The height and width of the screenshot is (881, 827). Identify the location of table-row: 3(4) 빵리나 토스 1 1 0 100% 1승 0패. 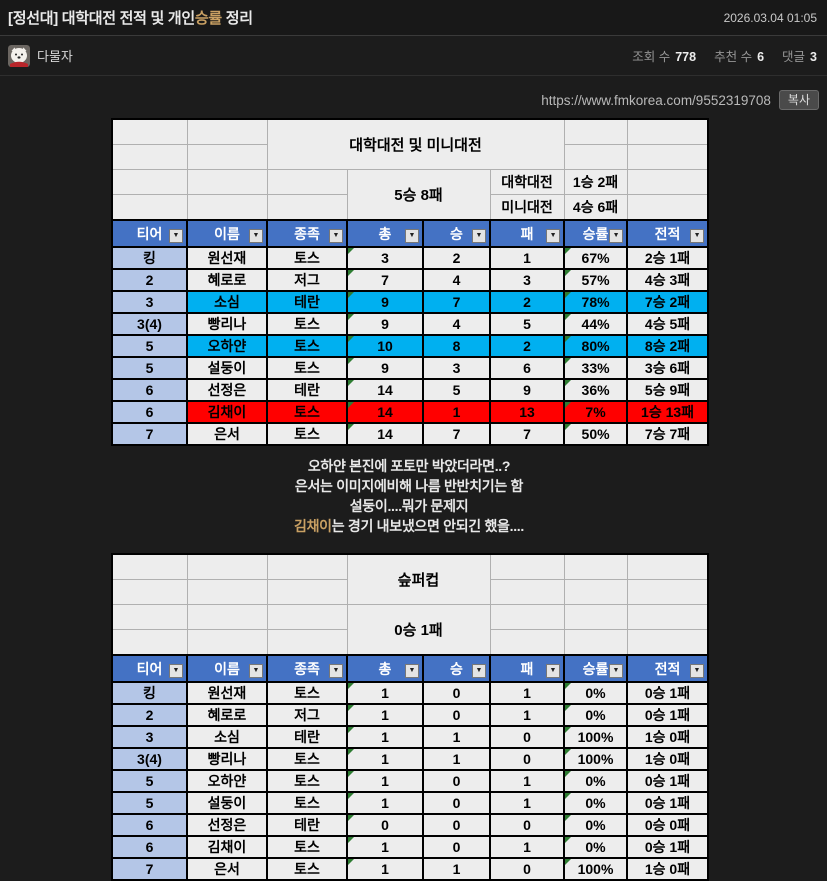
(410, 759).